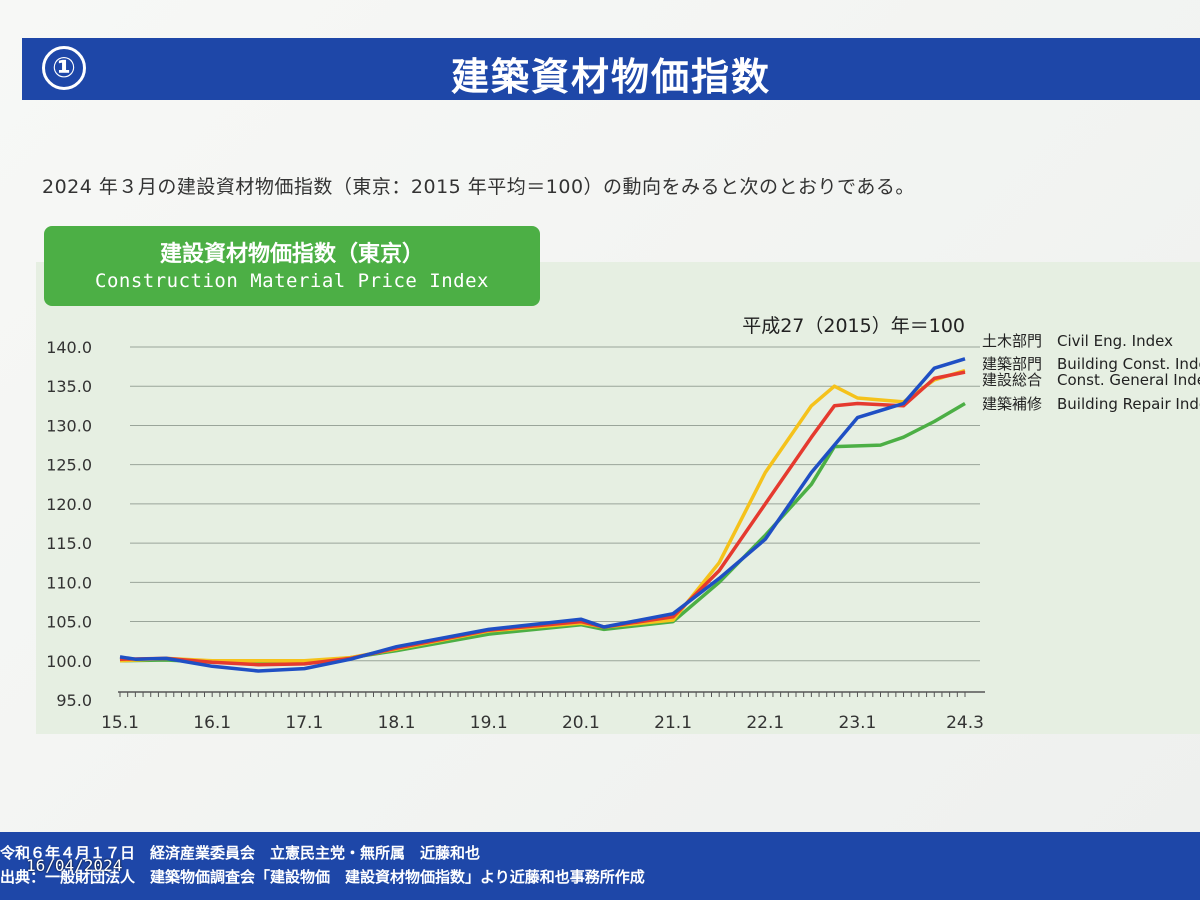 Image resolution: width=1200 pixels, height=900 pixels. What do you see at coordinates (292, 281) in the screenshot?
I see `chart-title-en: Construction Material Price Index` at bounding box center [292, 281].